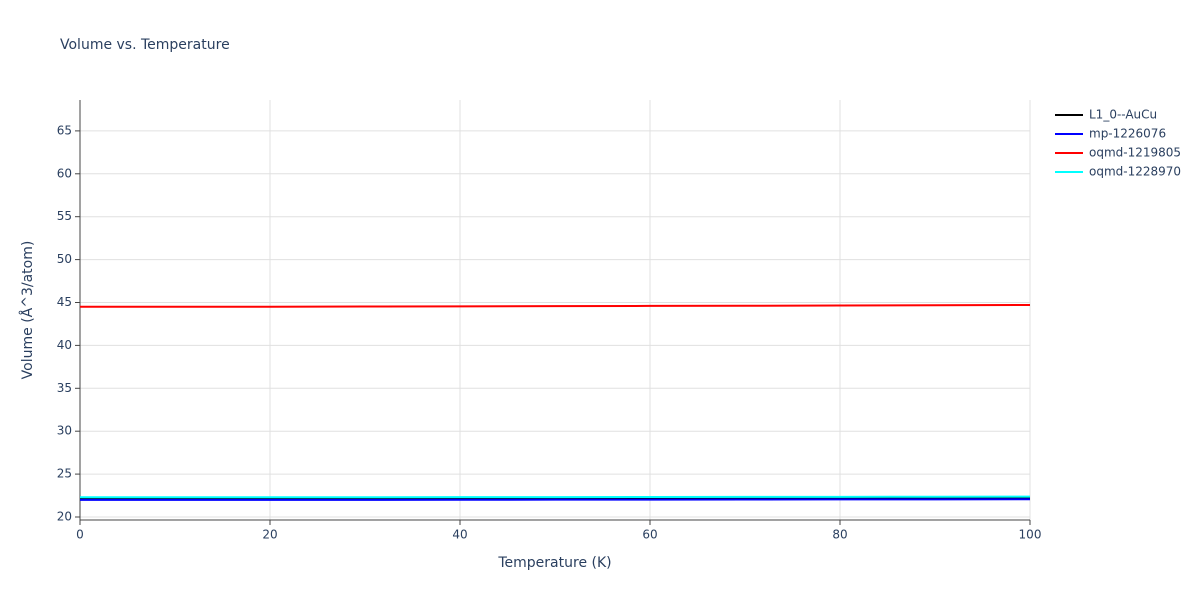  What do you see at coordinates (64, 474) in the screenshot?
I see `y-tick-label: 25` at bounding box center [64, 474].